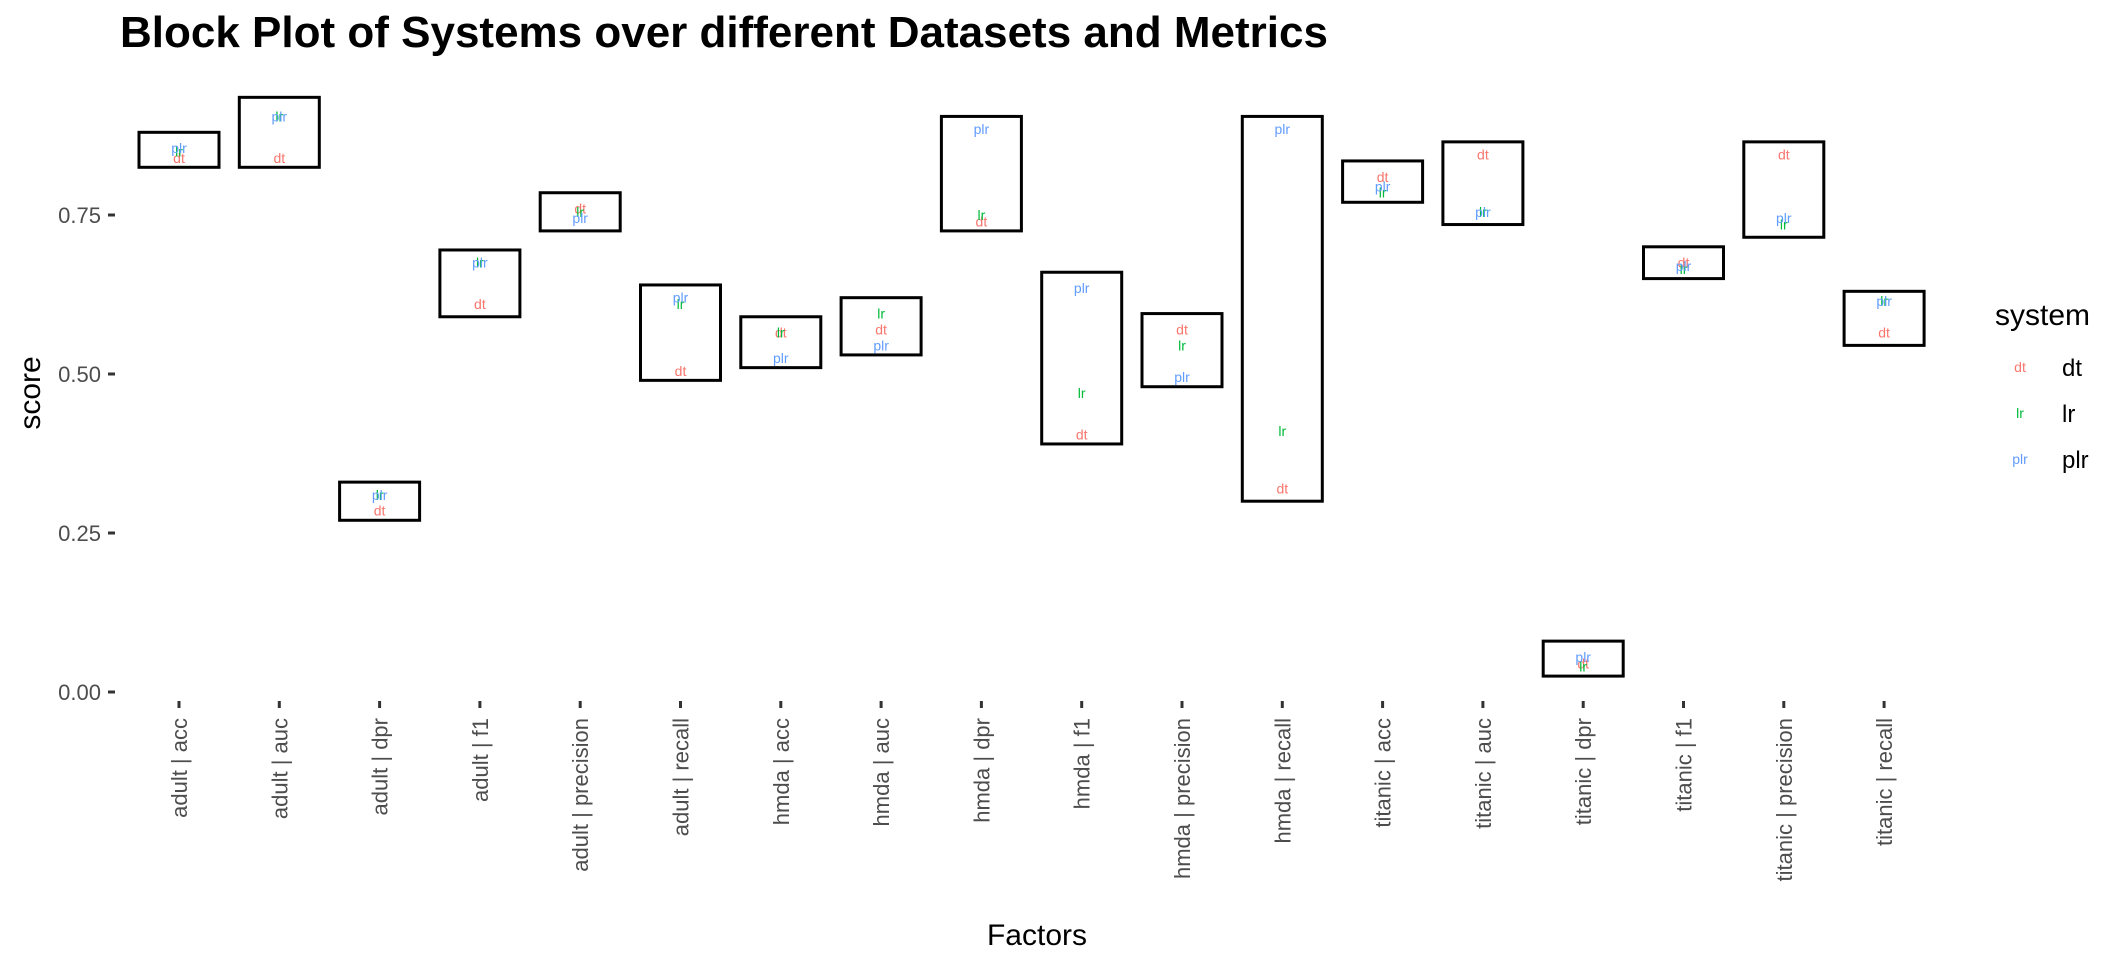 The height and width of the screenshot is (960, 2112). I want to click on legend-label-plr: plr, so click(2075, 460).